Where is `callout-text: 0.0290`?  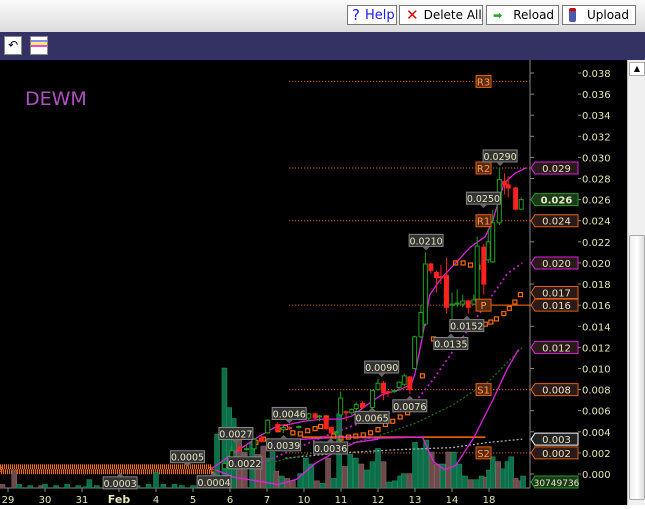 callout-text: 0.0290 is located at coordinates (499, 157).